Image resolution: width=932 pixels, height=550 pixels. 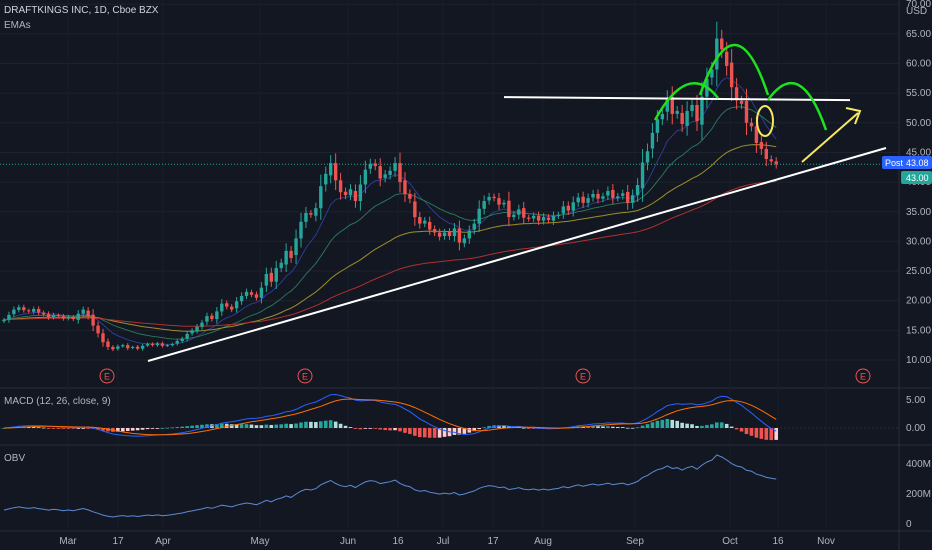 What do you see at coordinates (390, 486) in the screenshot?
I see `obv-pane` at bounding box center [390, 486].